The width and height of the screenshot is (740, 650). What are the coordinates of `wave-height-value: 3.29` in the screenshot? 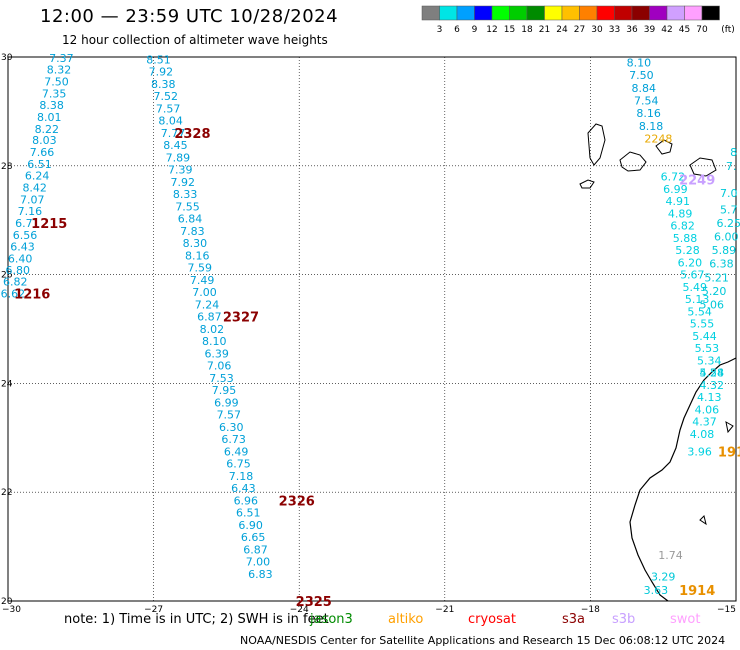 It's located at (663, 577).